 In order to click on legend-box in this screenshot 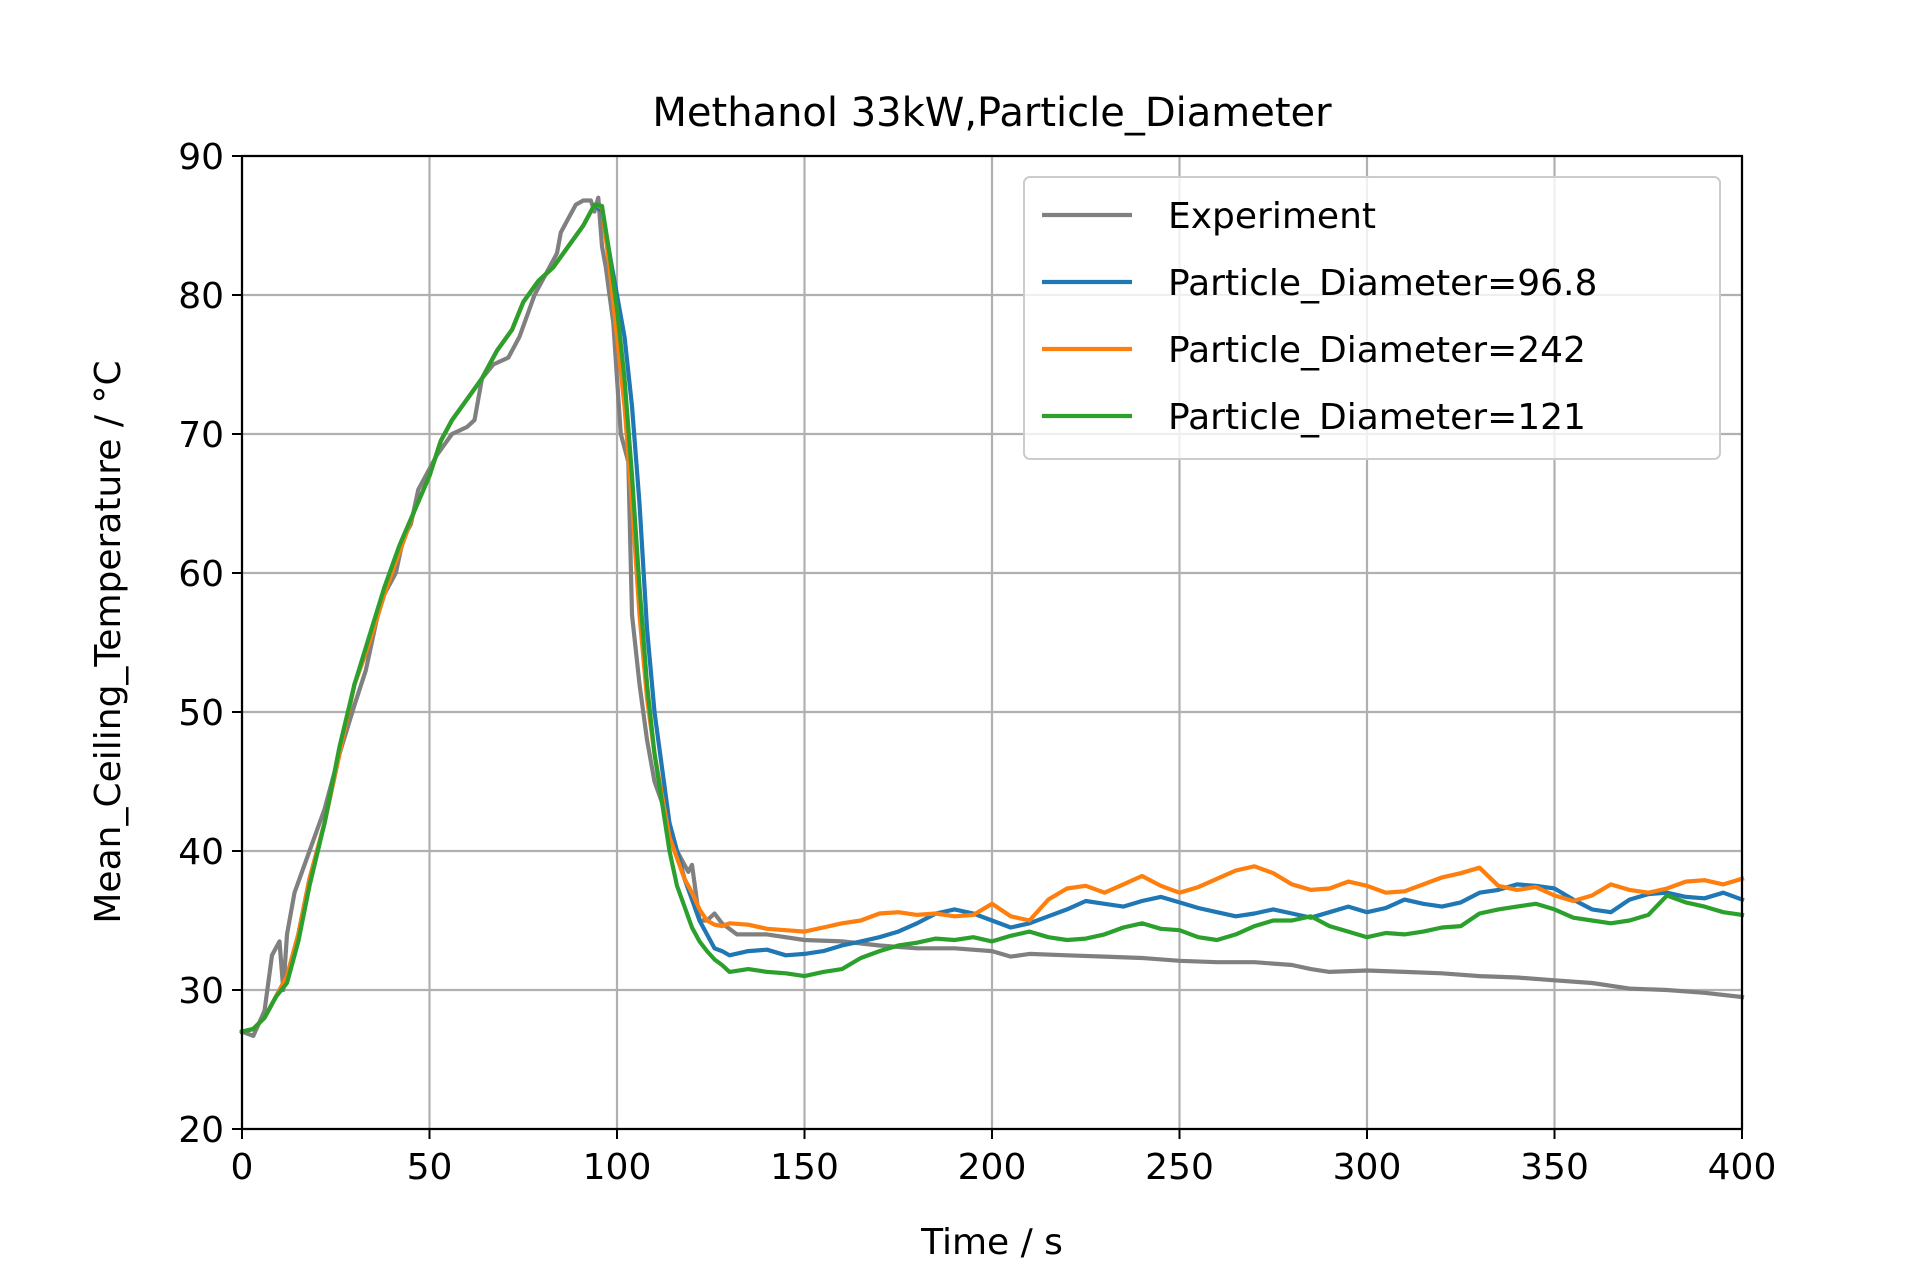, I will do `click(1372, 318)`.